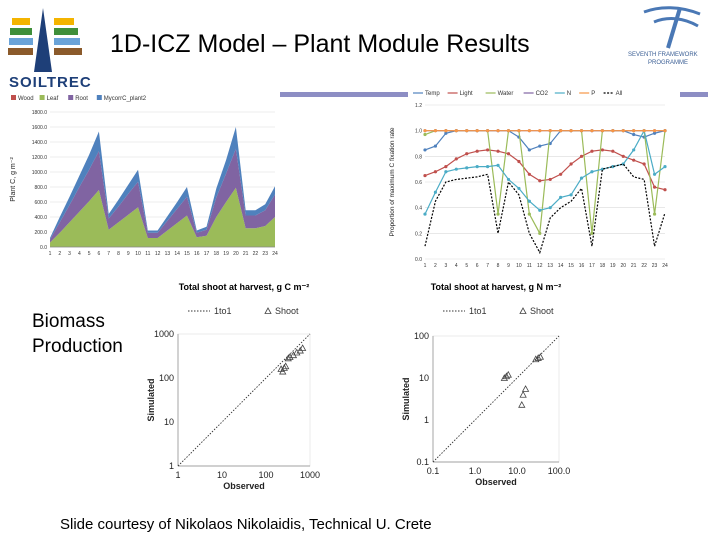 The image size is (720, 540). Describe the element at coordinates (432, 94) in the screenshot. I see `legend-label: Temp` at that location.